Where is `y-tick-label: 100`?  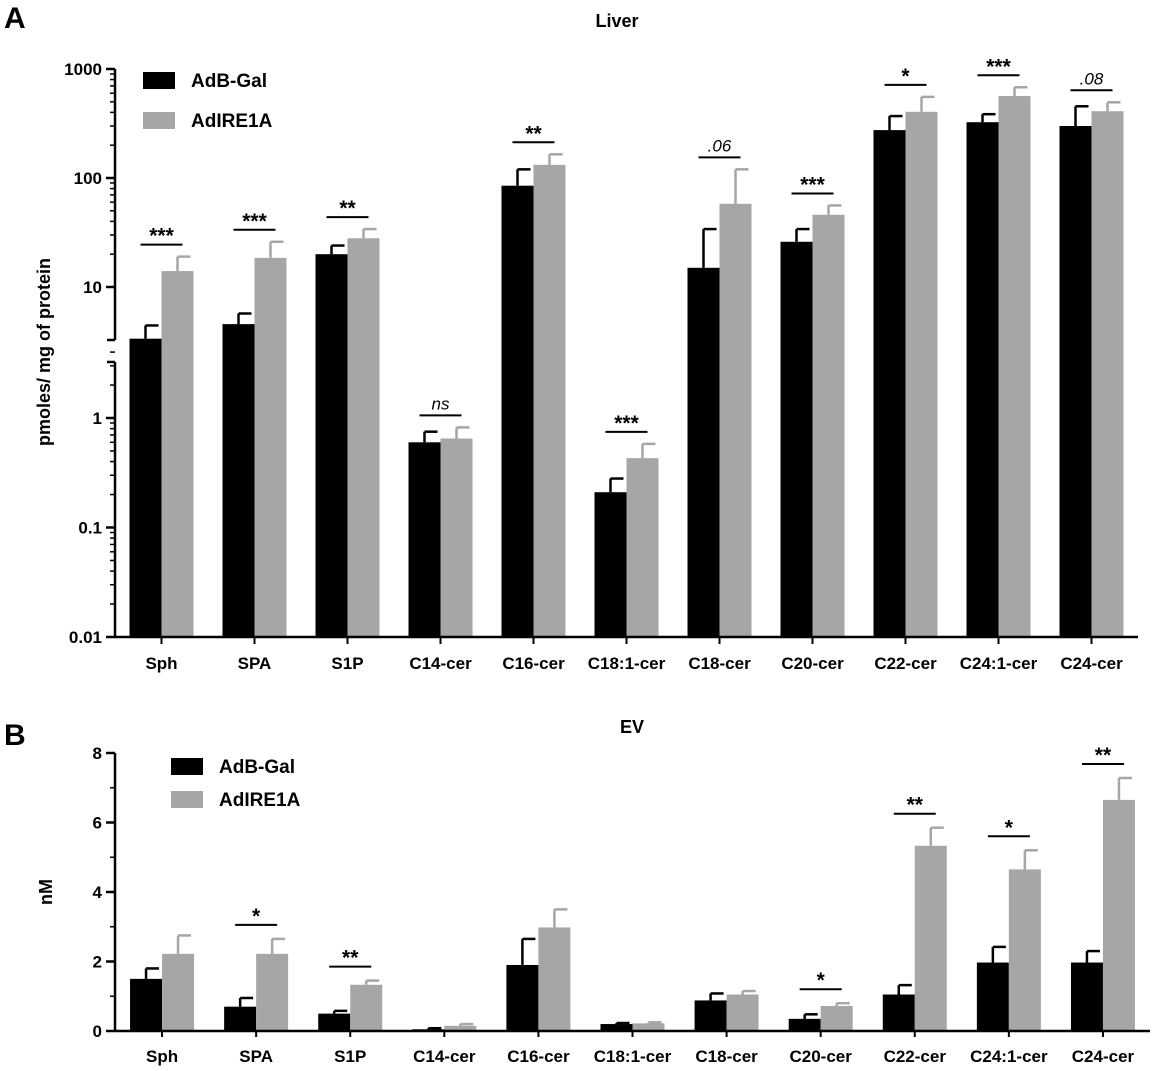 y-tick-label: 100 is located at coordinates (88, 178).